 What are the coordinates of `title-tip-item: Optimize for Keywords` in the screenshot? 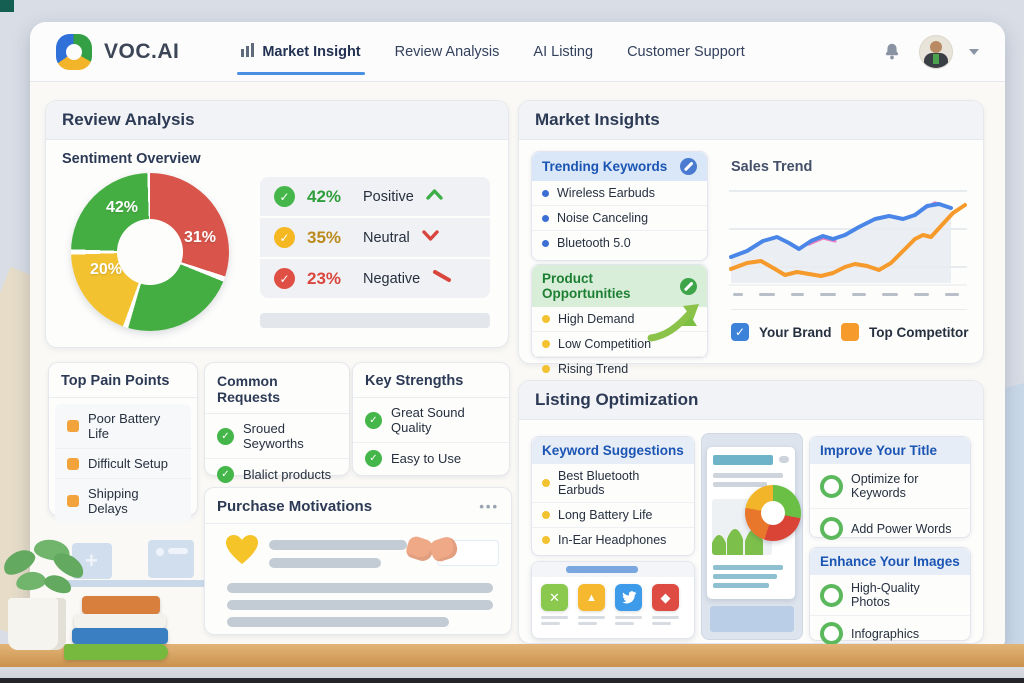 It's located at (890, 486).